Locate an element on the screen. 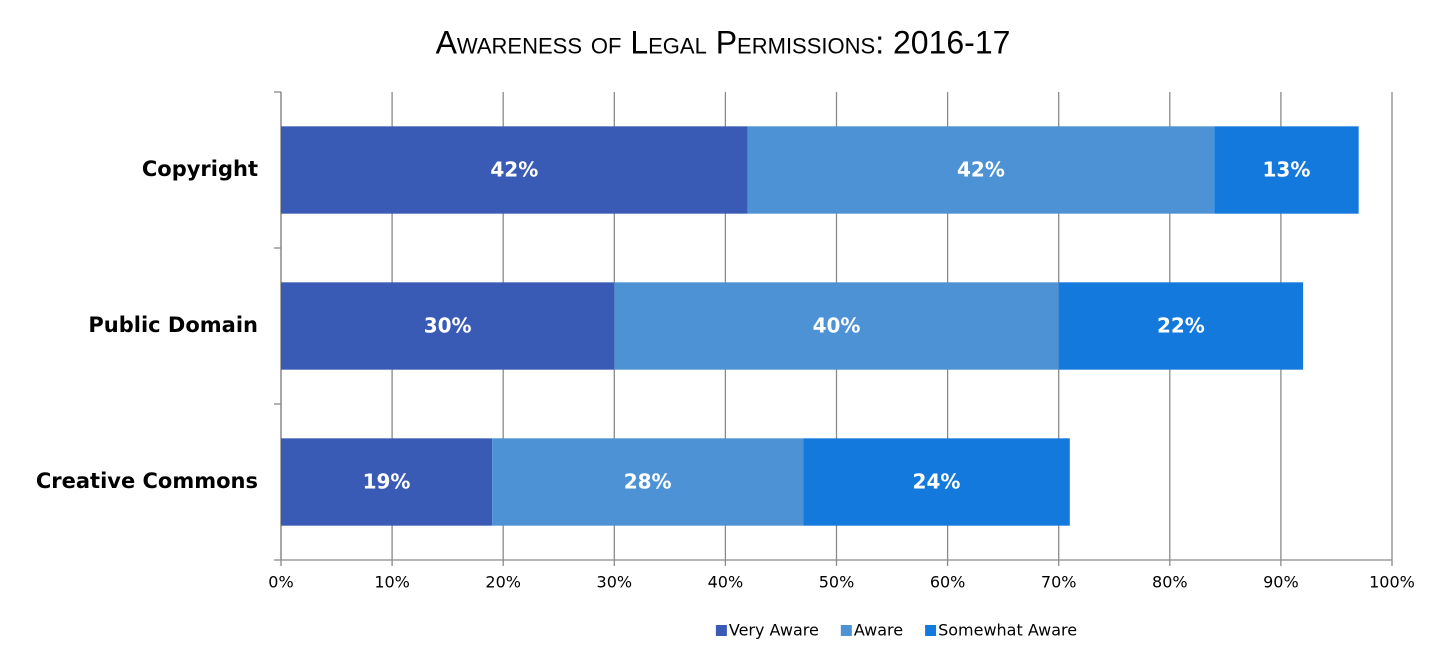 The height and width of the screenshot is (667, 1447). data-label: 22% is located at coordinates (1181, 326).